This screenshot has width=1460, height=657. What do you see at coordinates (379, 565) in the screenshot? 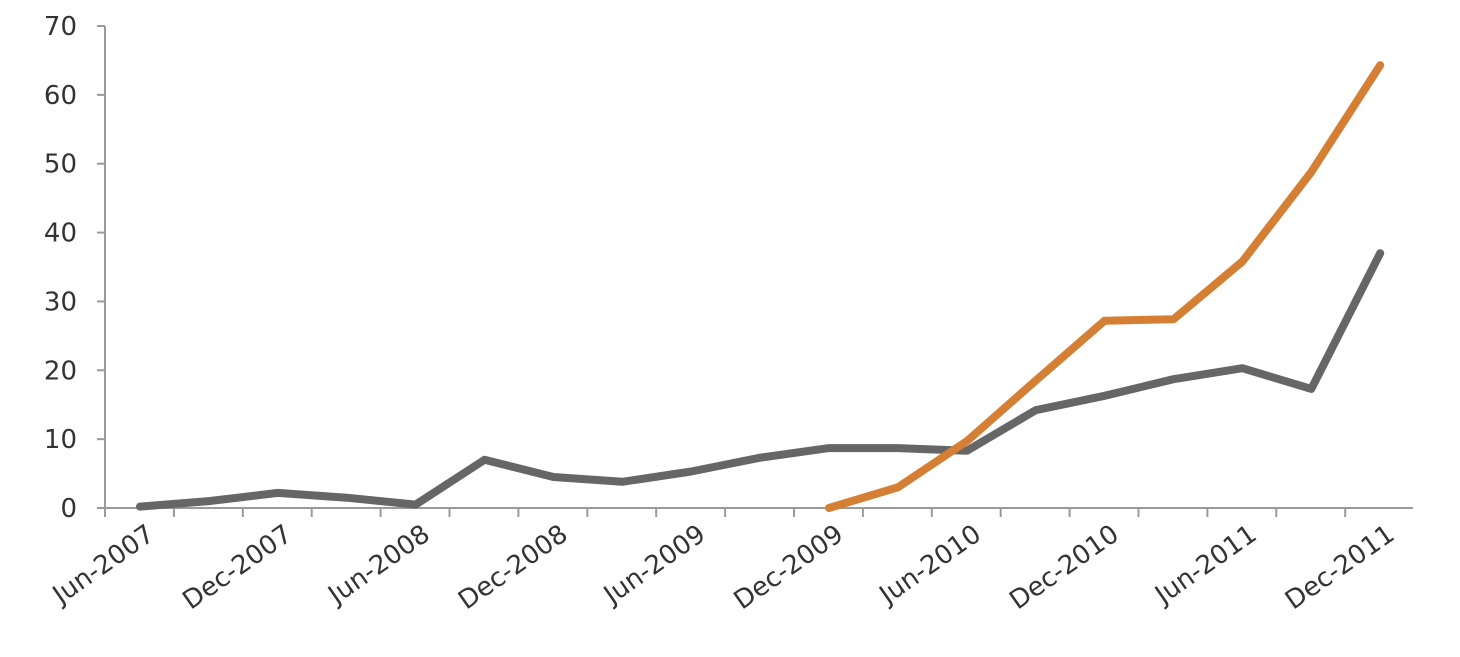
I see `x-tick-label: Jun-2008` at bounding box center [379, 565].